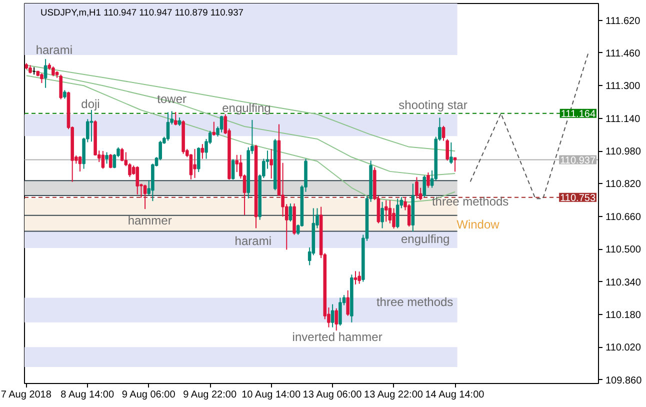  I want to click on y-tick-label: 110.660, so click(624, 217).